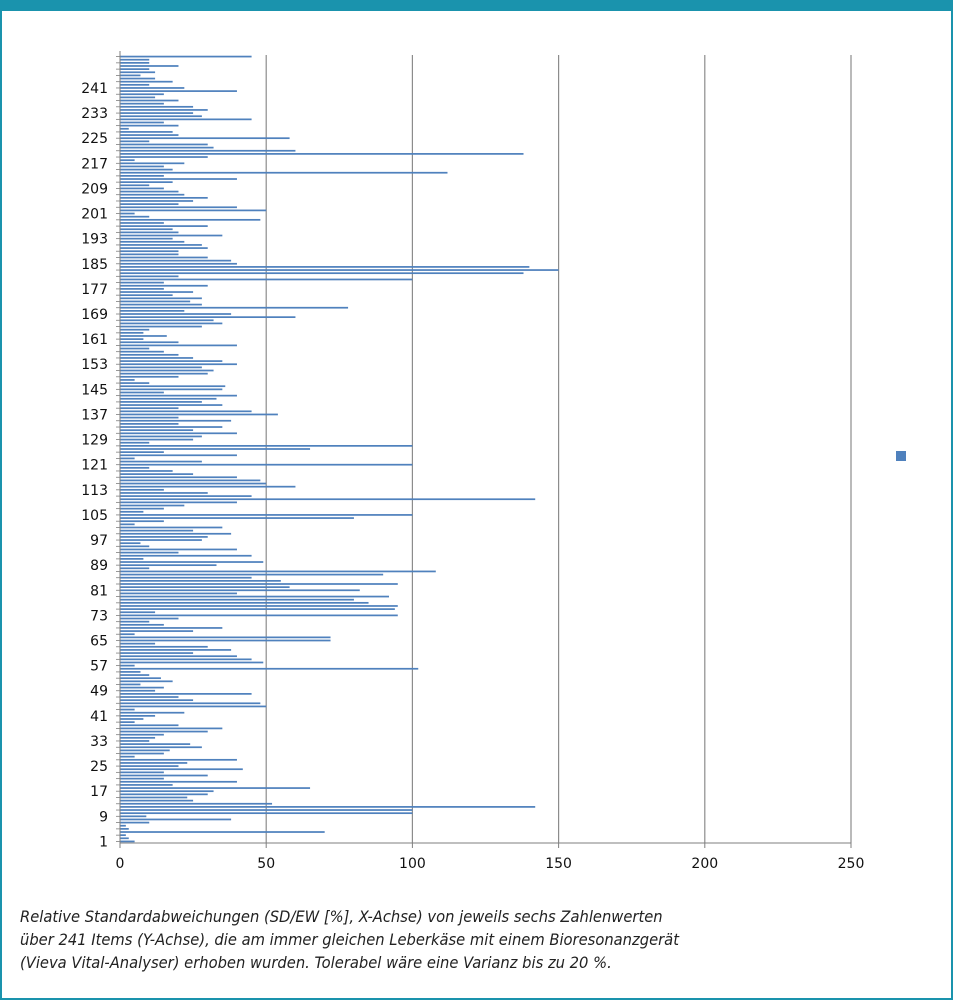 Image resolution: width=953 pixels, height=1000 pixels. I want to click on y-tick-label-137: 137, so click(94, 415).